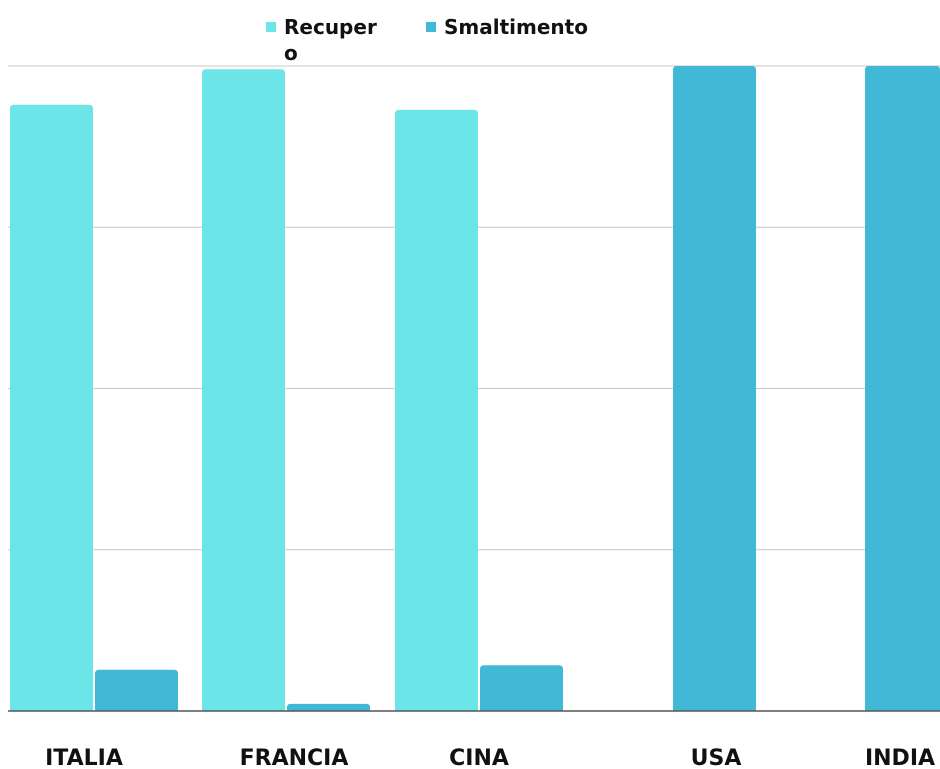 This screenshot has width=940, height=769. I want to click on x-tick-label-francia: FRANCIA, so click(294, 757).